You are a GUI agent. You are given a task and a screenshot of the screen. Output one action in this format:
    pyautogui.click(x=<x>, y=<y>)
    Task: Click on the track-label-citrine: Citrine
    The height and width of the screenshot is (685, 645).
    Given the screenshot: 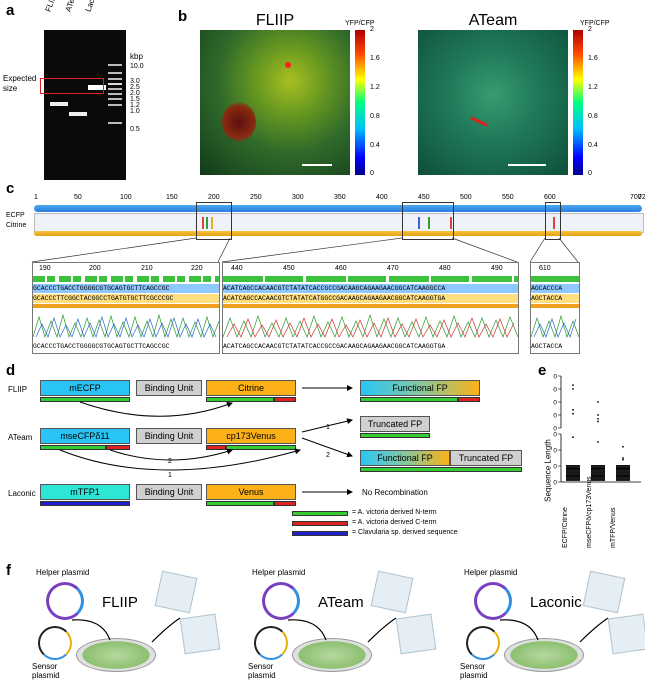 What is the action you would take?
    pyautogui.click(x=16, y=225)
    